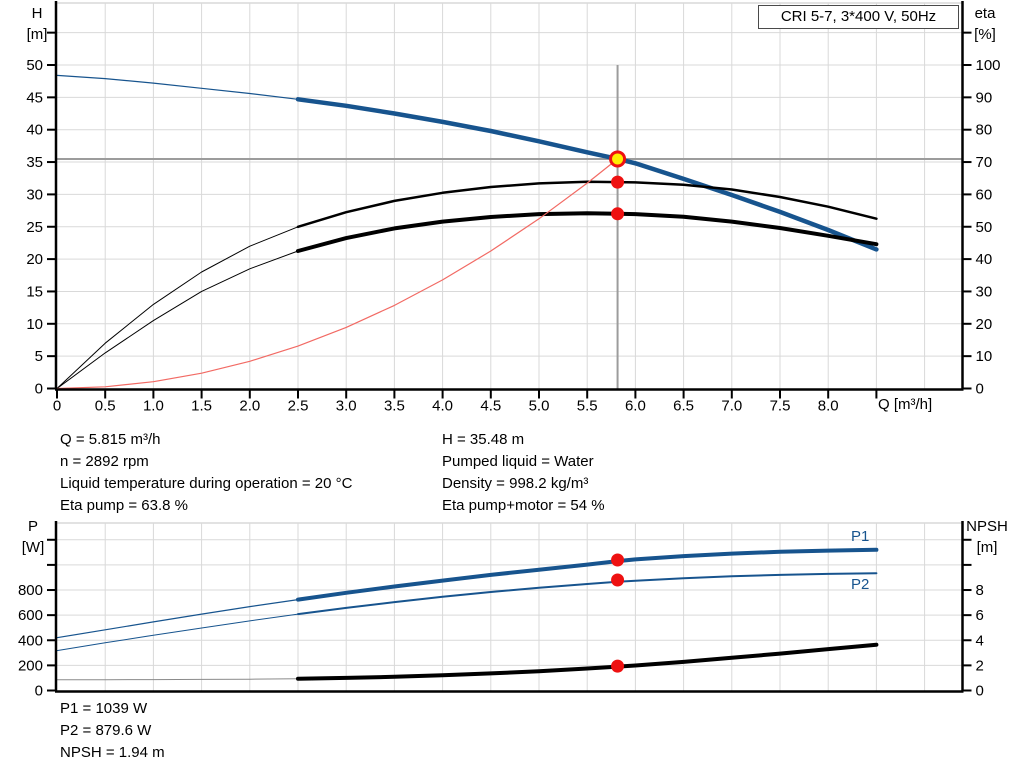 The image size is (1024, 781). I want to click on y-left-tick-label: 40, so click(34, 130).